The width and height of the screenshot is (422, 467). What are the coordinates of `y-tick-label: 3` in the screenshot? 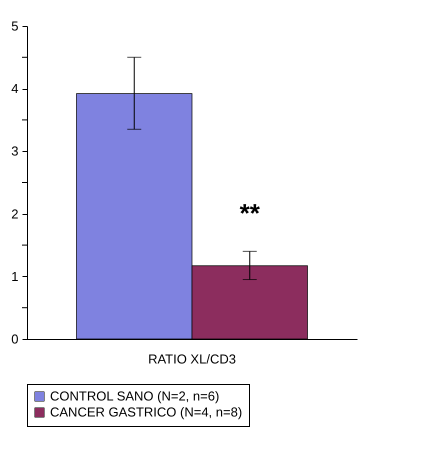 It's located at (14, 151).